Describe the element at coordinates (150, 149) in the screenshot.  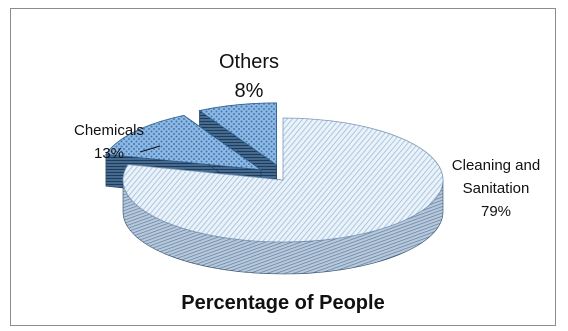
I see `label-chemicals-leader` at that location.